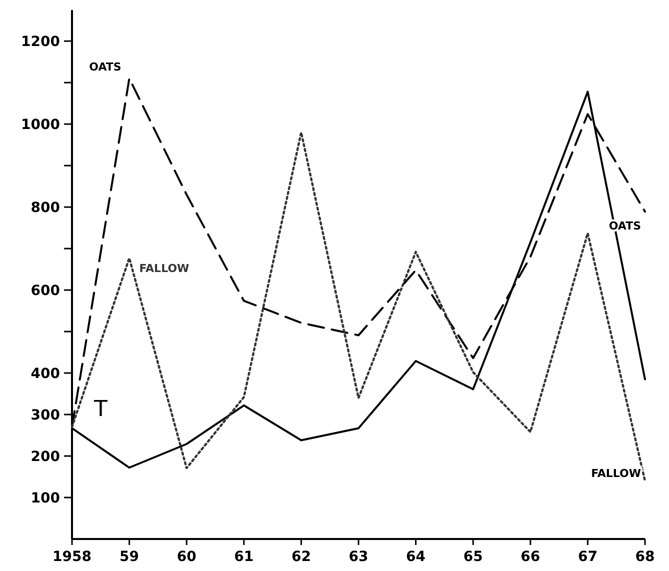 The image size is (669, 571). I want to click on series-label: OATS, so click(105, 67).